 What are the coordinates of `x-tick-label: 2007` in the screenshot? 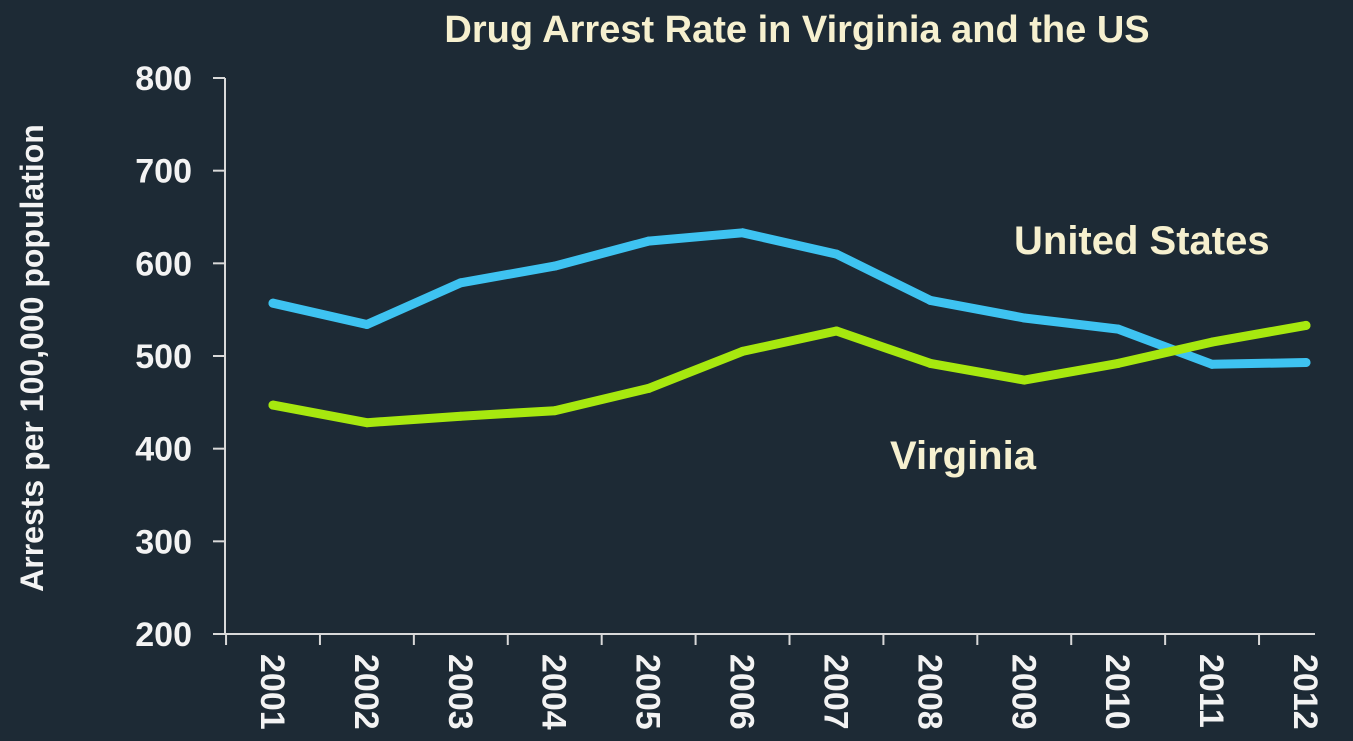 It's located at (835, 692).